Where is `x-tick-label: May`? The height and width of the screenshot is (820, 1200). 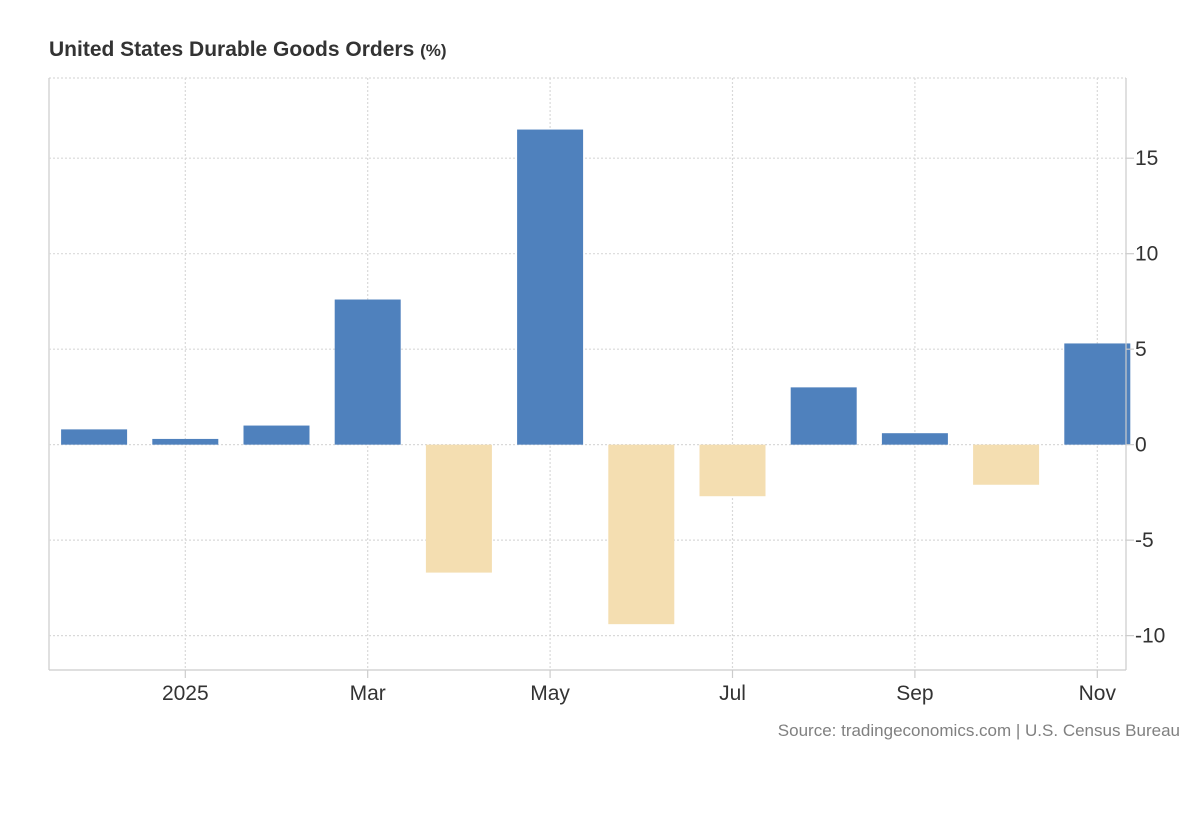 x-tick-label: May is located at coordinates (550, 693).